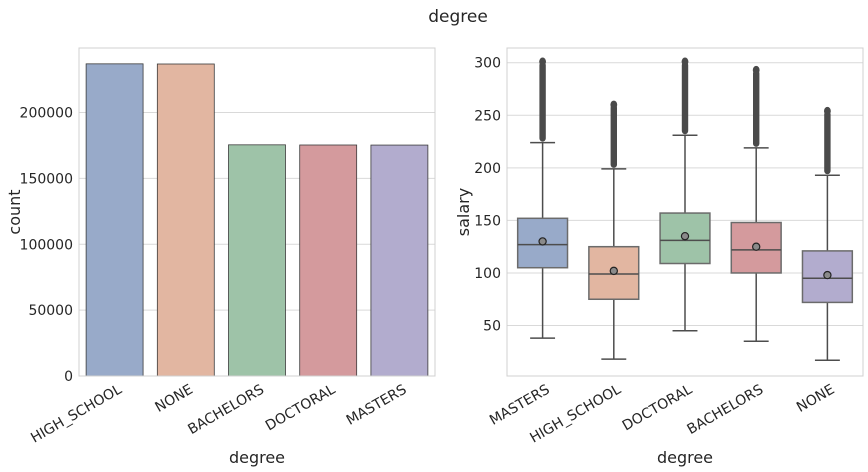 The image size is (868, 472). What do you see at coordinates (487, 64) in the screenshot?
I see `y-tick-label: 300` at bounding box center [487, 64].